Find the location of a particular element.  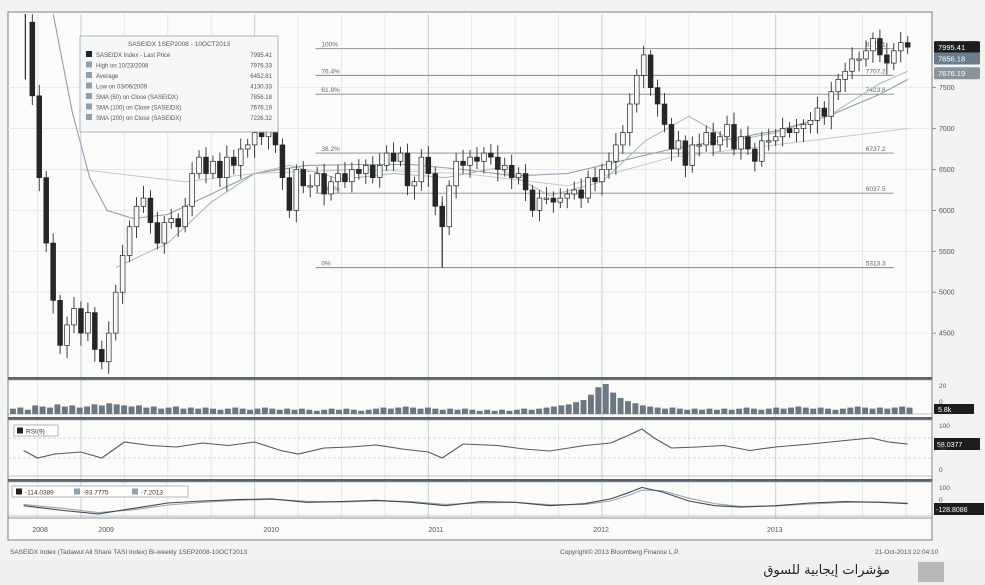

rsi-tag is located at coordinates (957, 444).